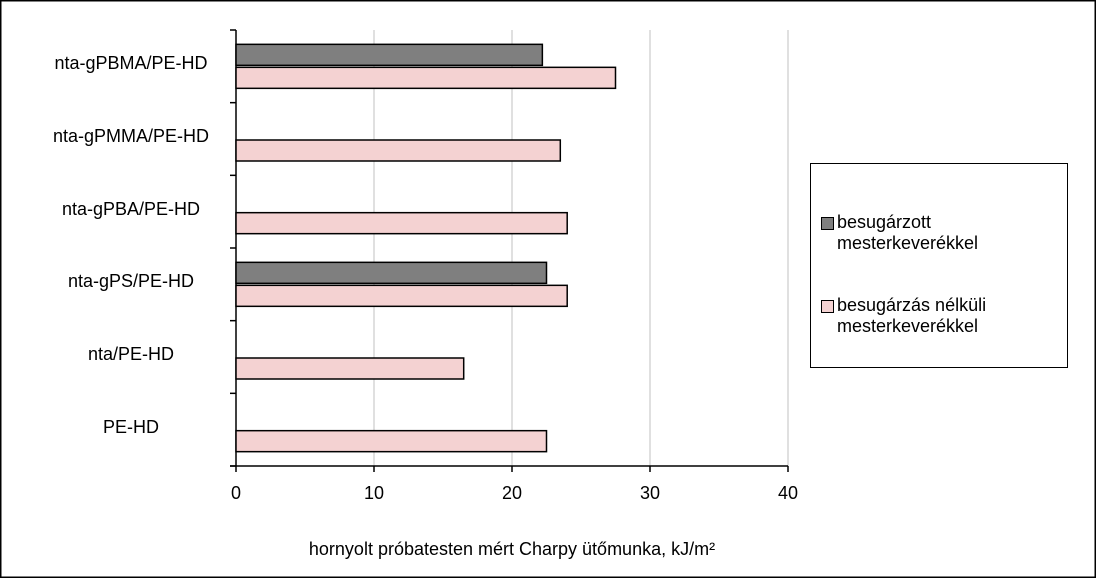 The width and height of the screenshot is (1096, 578). What do you see at coordinates (512, 493) in the screenshot?
I see `x-tick-label: 20` at bounding box center [512, 493].